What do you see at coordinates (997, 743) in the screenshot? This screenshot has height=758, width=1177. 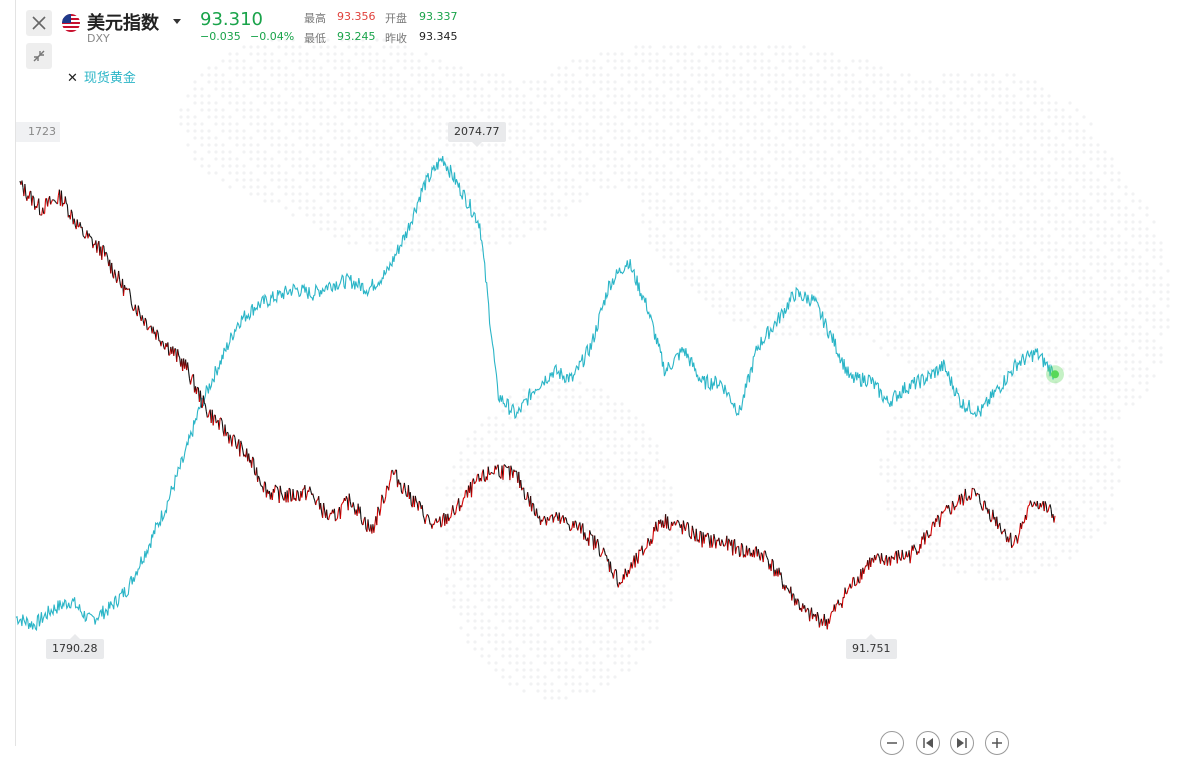 I see `zoom-in-button` at bounding box center [997, 743].